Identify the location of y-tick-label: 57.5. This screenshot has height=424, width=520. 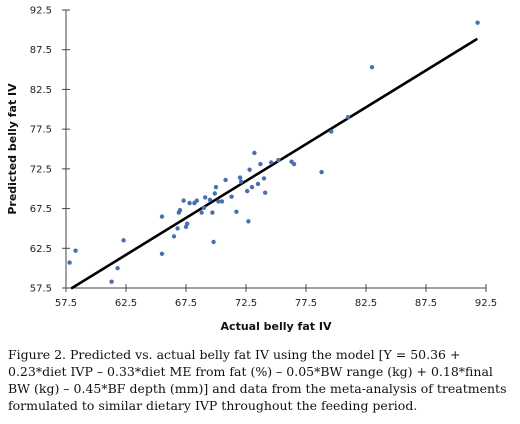
(41, 289).